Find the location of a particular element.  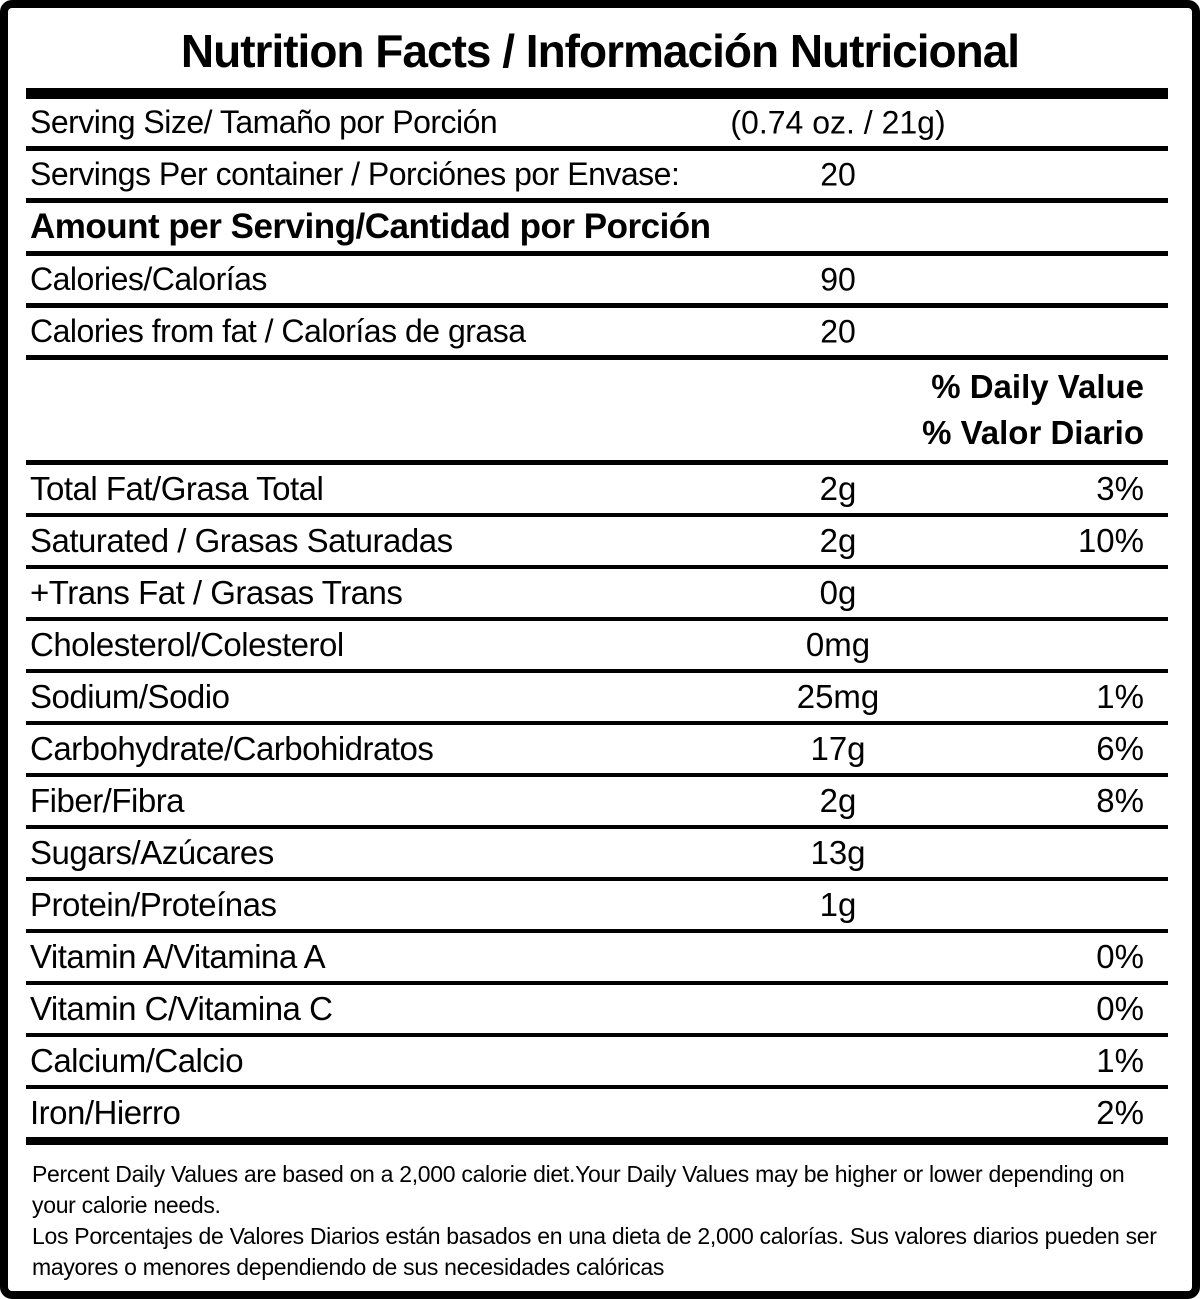

daily-value-header-en: % Daily Value is located at coordinates (1037, 386).